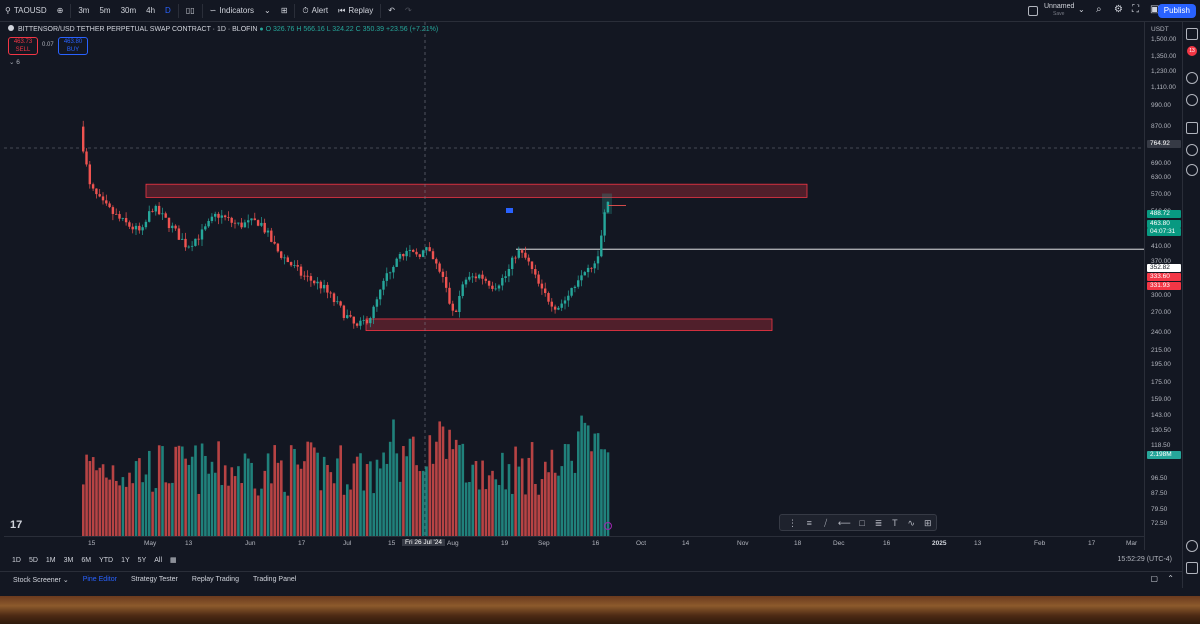 The height and width of the screenshot is (624, 1200). What do you see at coordinates (315, 11) in the screenshot?
I see `alert-button: ⏱ Alert` at bounding box center [315, 11].